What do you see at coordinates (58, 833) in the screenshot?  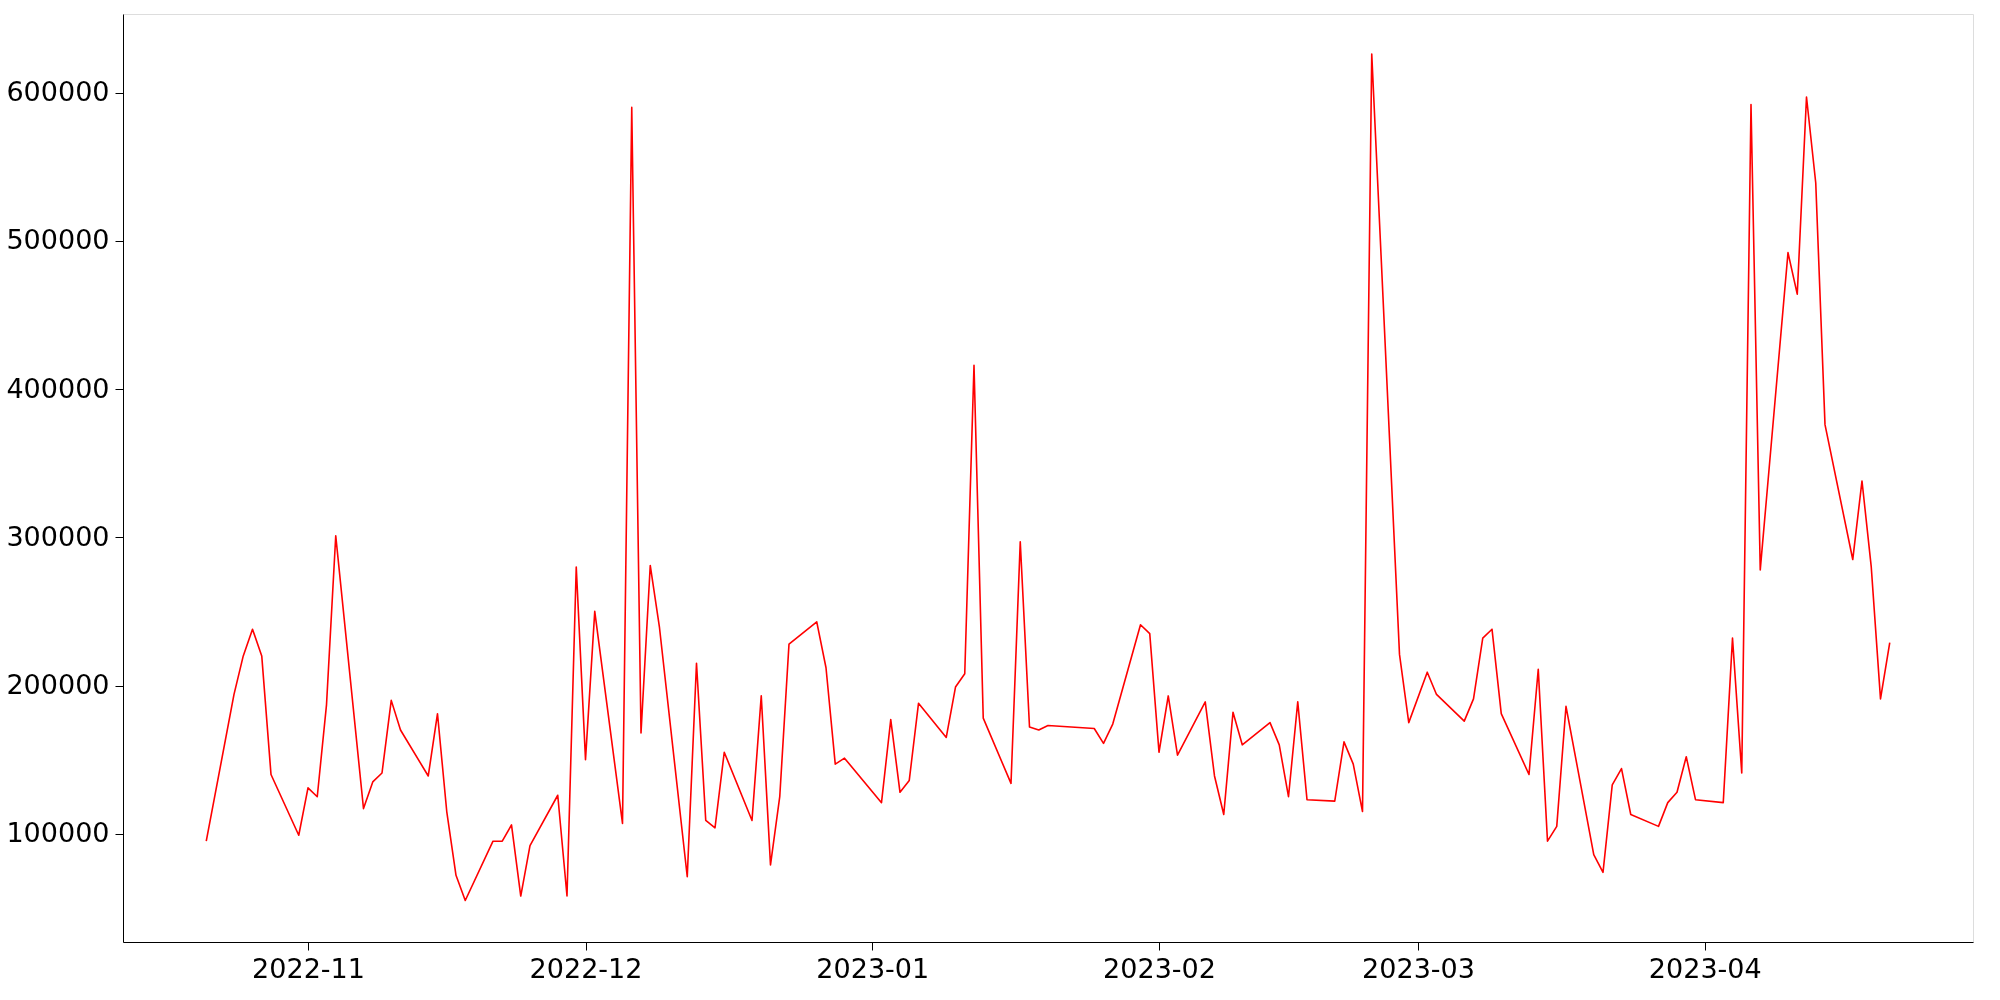 I see `y-tick-label: 100000` at bounding box center [58, 833].